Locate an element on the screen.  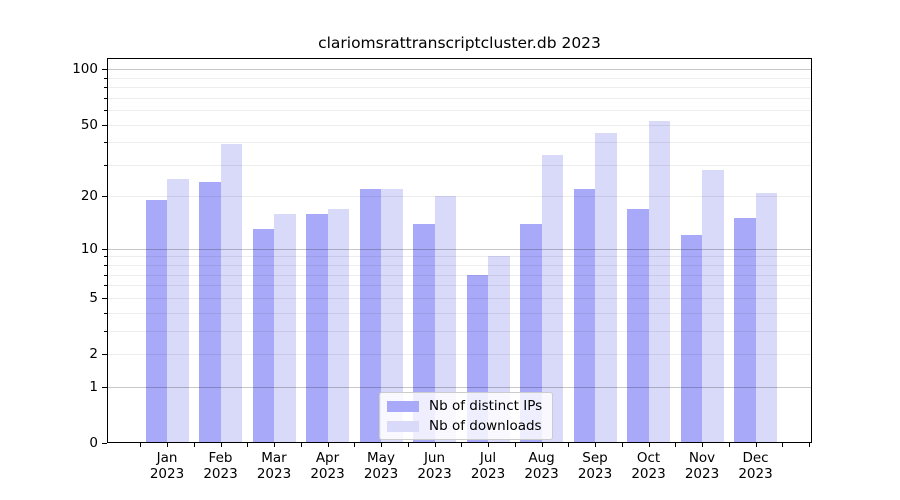
x-axis-month-label-nov: Nov 2023 is located at coordinates (702, 466).